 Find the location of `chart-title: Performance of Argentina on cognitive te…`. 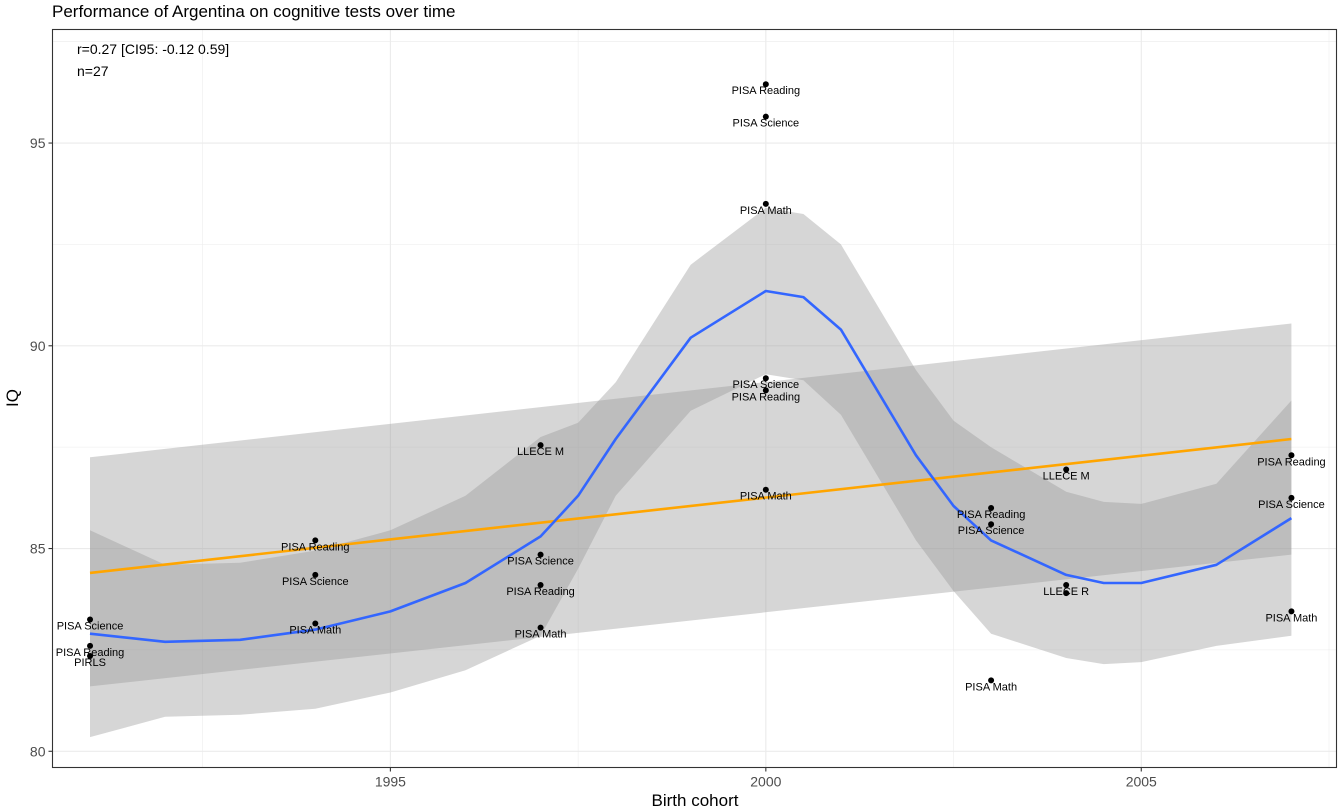

chart-title: Performance of Argentina on cognitive te… is located at coordinates (253, 11).